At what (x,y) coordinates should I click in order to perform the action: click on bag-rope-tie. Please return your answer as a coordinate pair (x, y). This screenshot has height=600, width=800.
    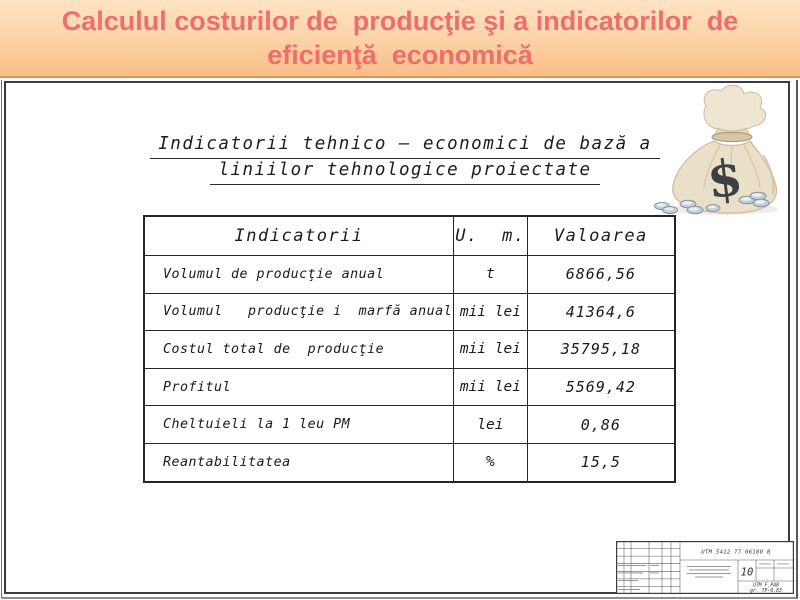
    Looking at the image, I should click on (732, 137).